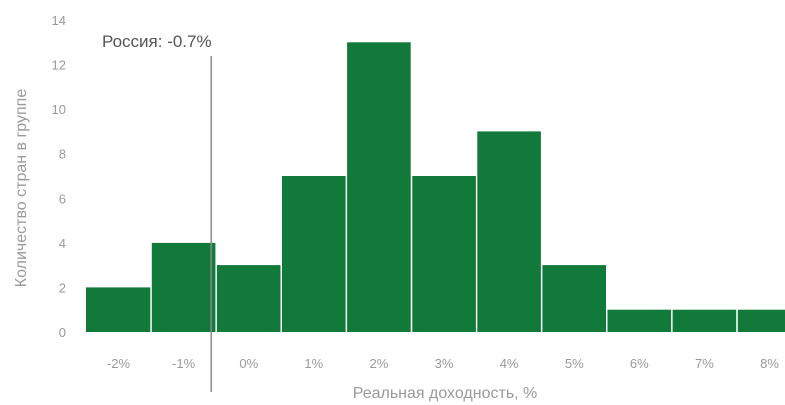  What do you see at coordinates (59, 176) in the screenshot?
I see `y-axis-ticks: 0 2 4 6 8 10 12 14` at bounding box center [59, 176].